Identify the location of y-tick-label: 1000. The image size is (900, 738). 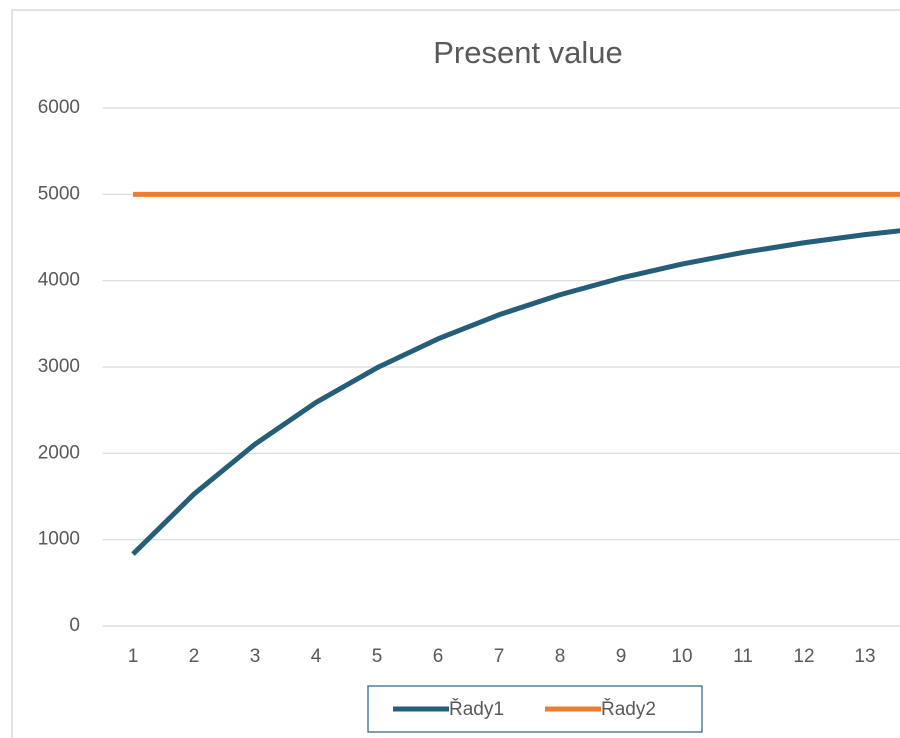
(59, 539).